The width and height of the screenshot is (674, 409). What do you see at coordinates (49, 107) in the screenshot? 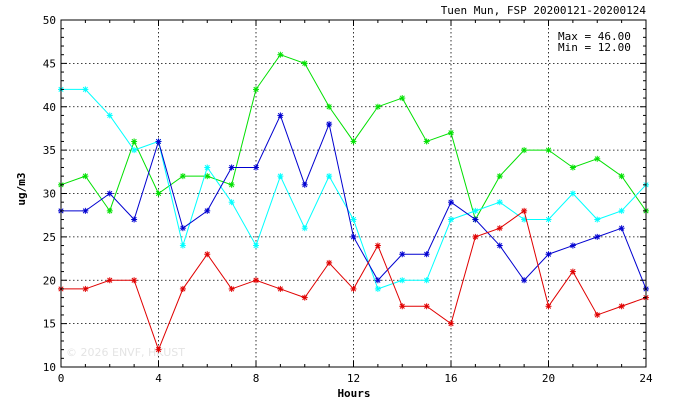
I see `y-tick-label: 40` at bounding box center [49, 107].